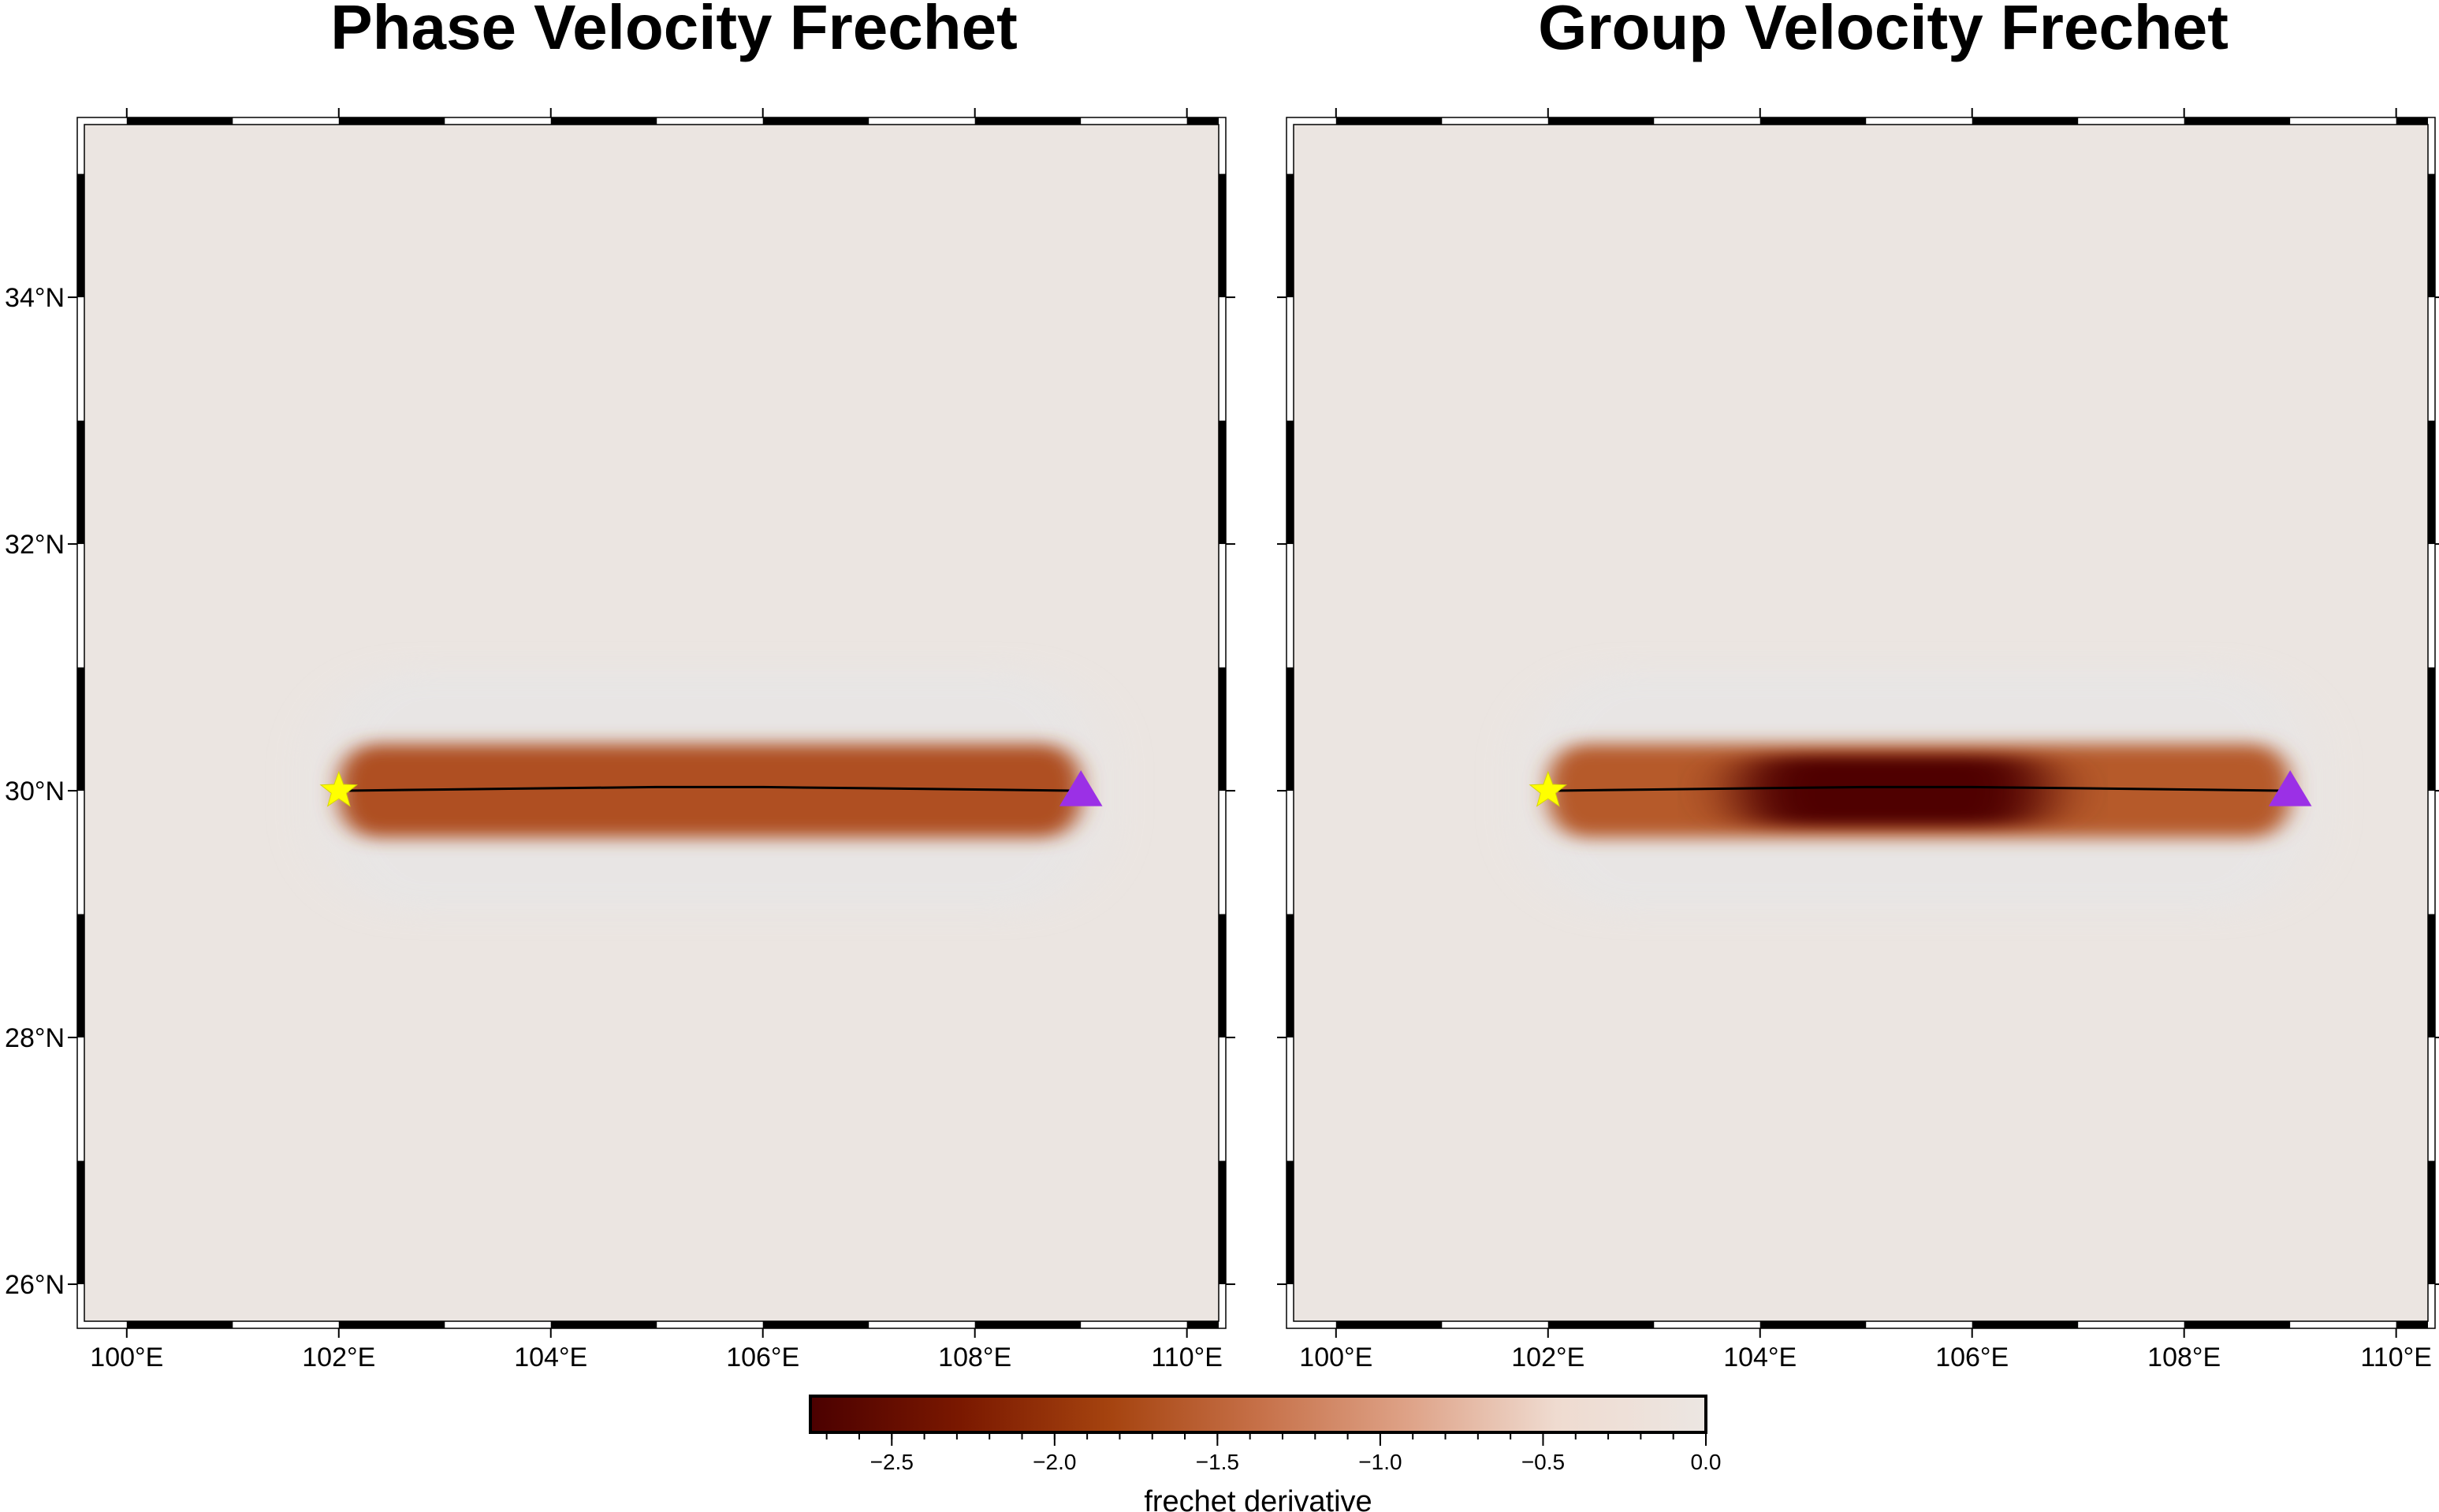 The image size is (2439, 1512). What do you see at coordinates (35, 791) in the screenshot?
I see `y-tick-label: 30°N` at bounding box center [35, 791].